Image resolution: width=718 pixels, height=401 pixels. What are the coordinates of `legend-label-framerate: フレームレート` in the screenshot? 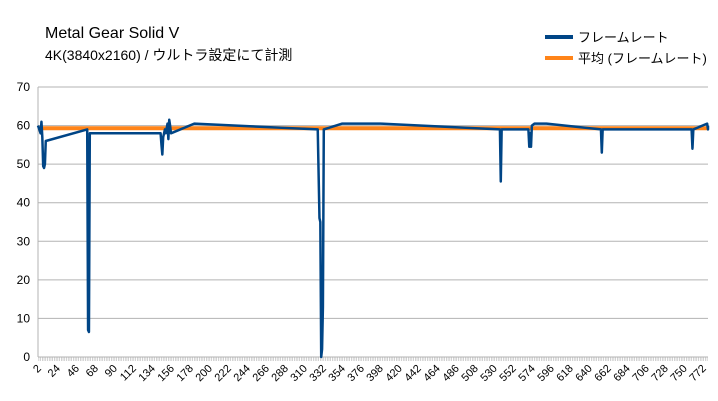 It's located at (623, 37).